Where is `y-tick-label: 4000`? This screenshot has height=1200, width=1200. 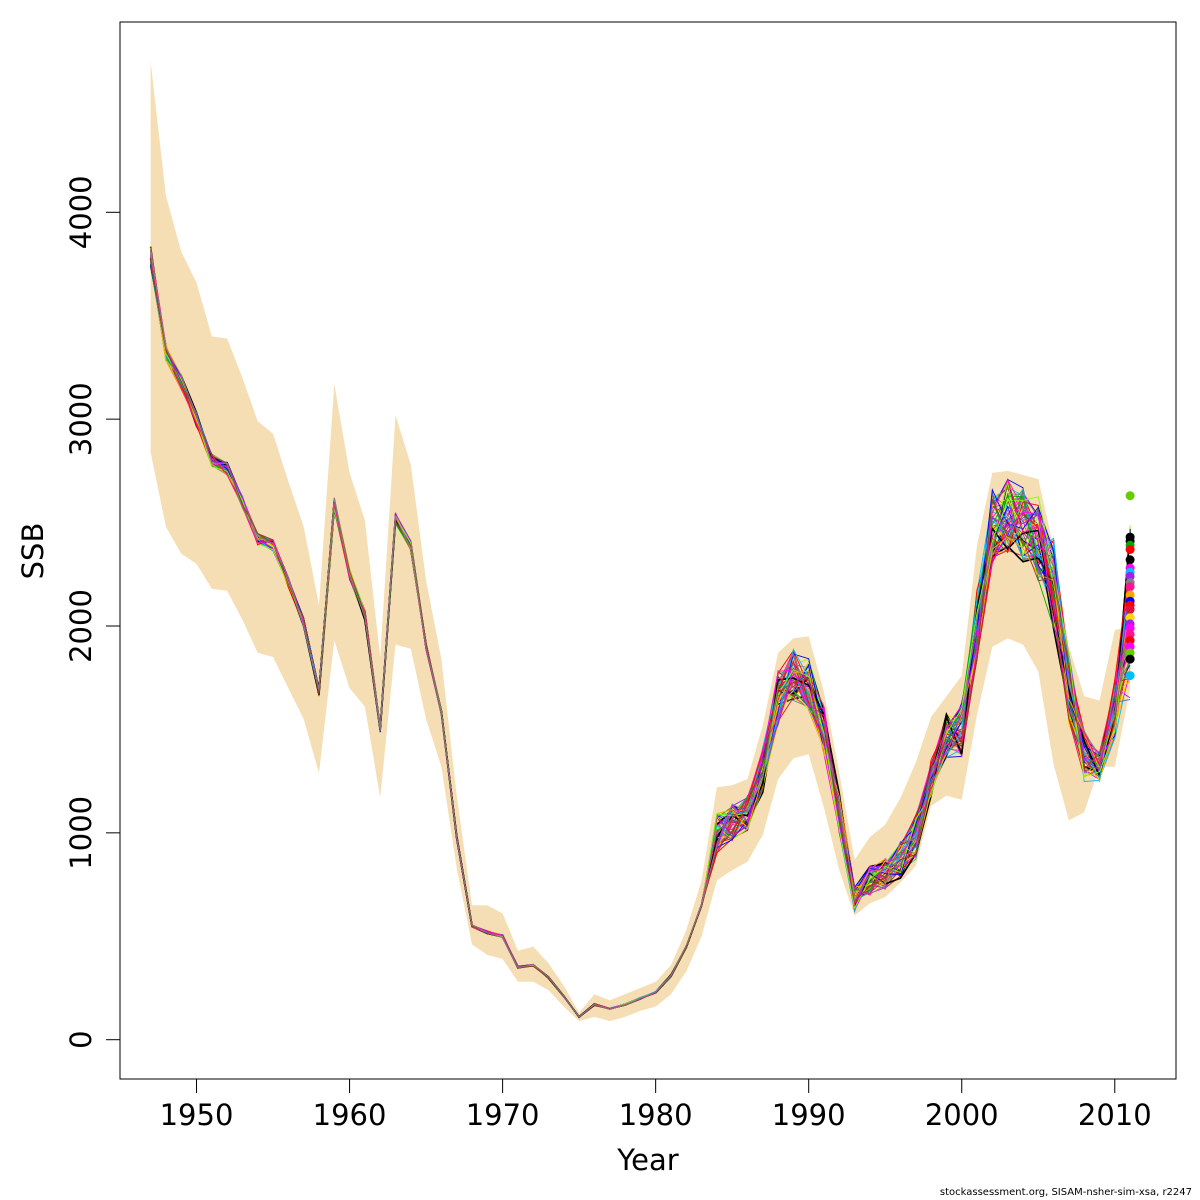 y-tick-label: 4000 is located at coordinates (81, 212).